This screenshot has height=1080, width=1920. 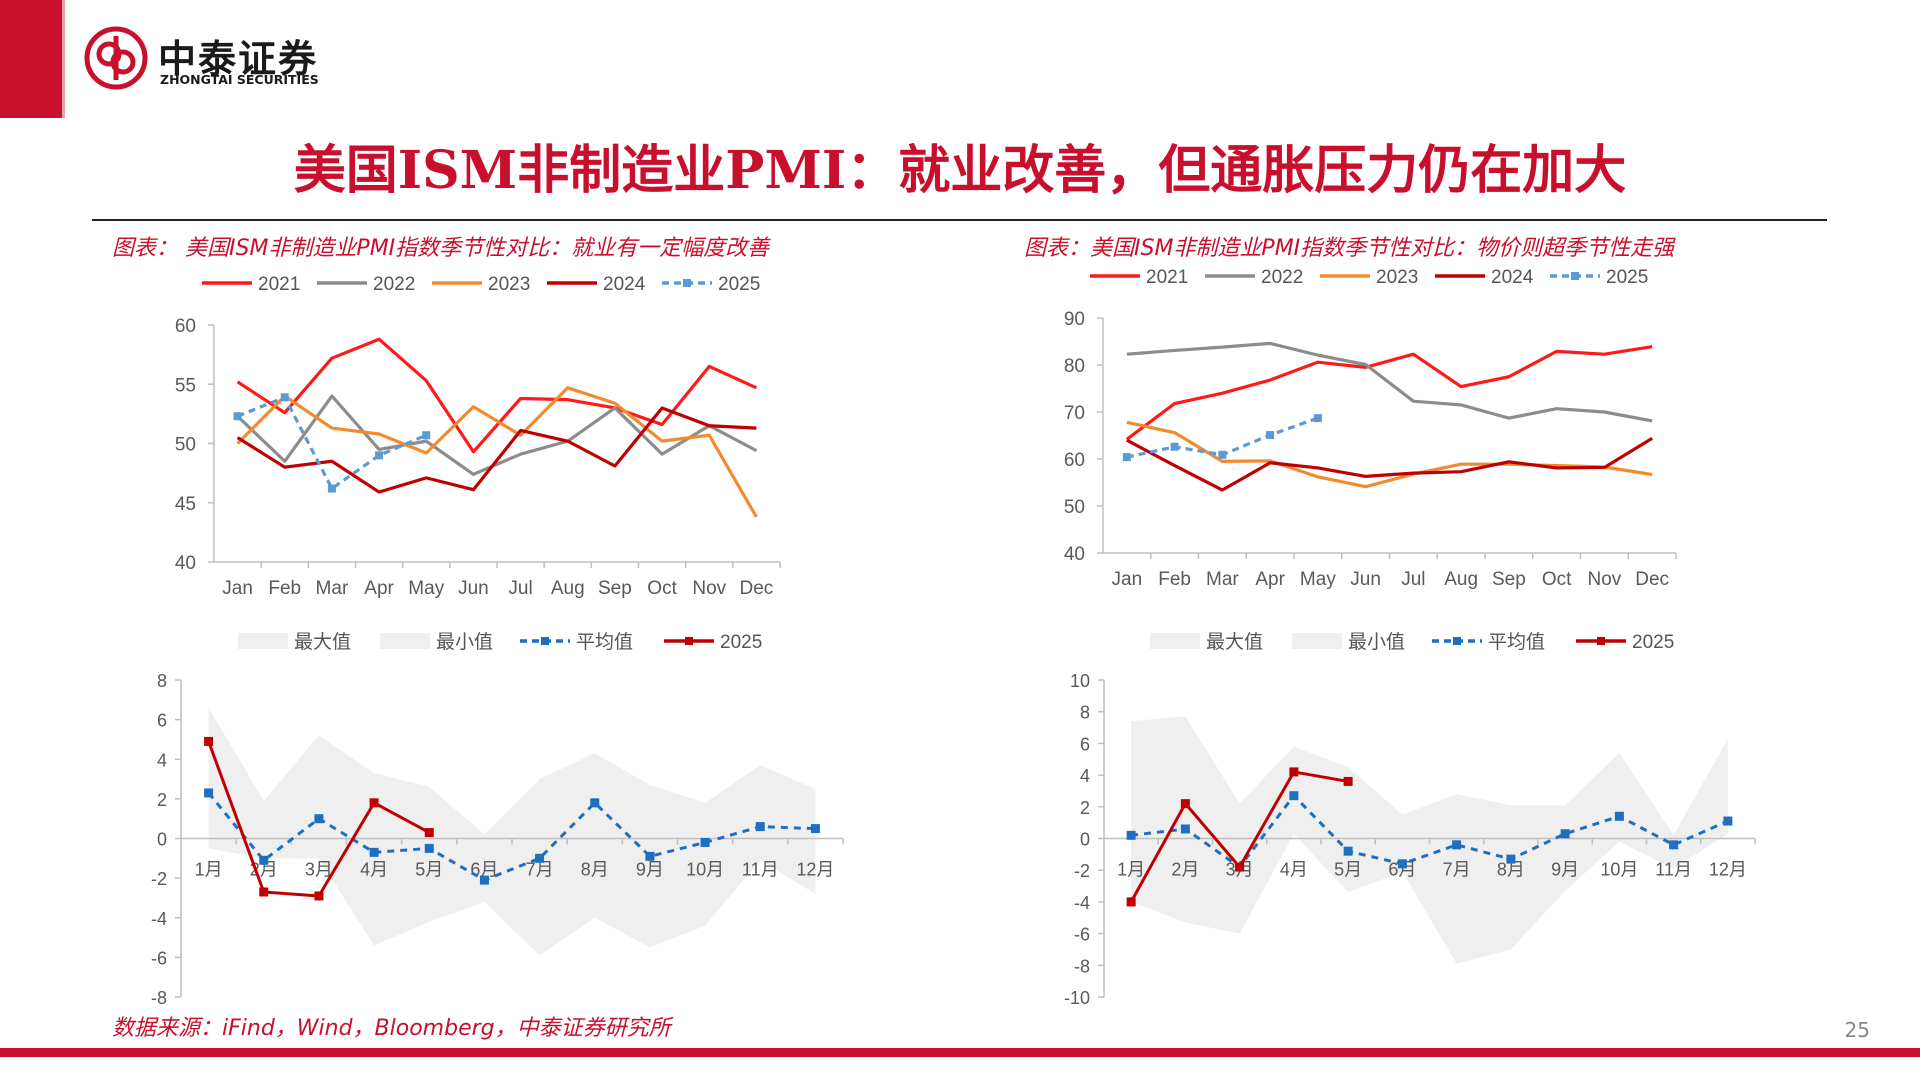 I want to click on x-tick-label: Aug, so click(x=1461, y=579).